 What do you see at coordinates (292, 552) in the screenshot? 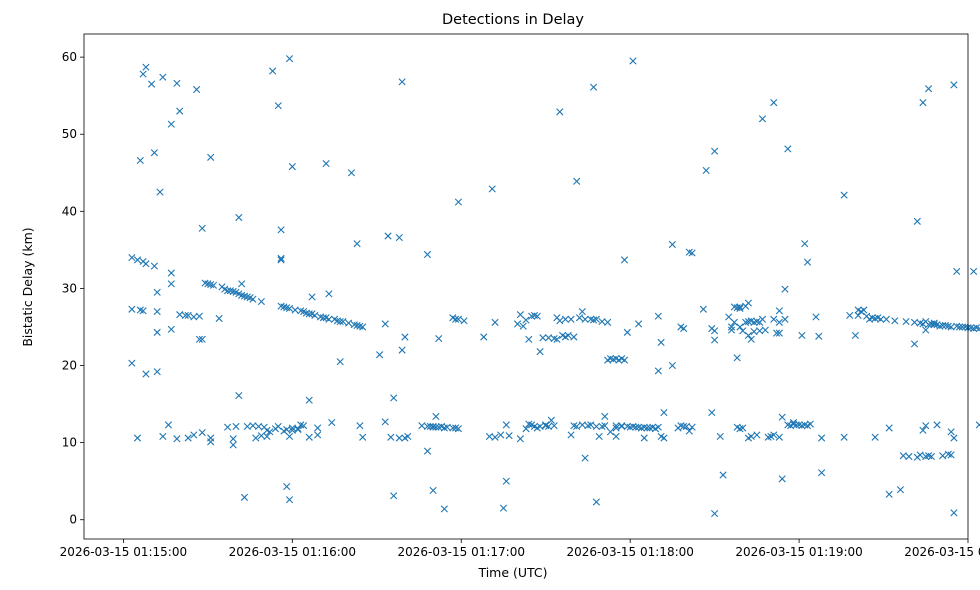
I see `x-tick-label: 2026-03-15 01:16:00` at bounding box center [292, 552].